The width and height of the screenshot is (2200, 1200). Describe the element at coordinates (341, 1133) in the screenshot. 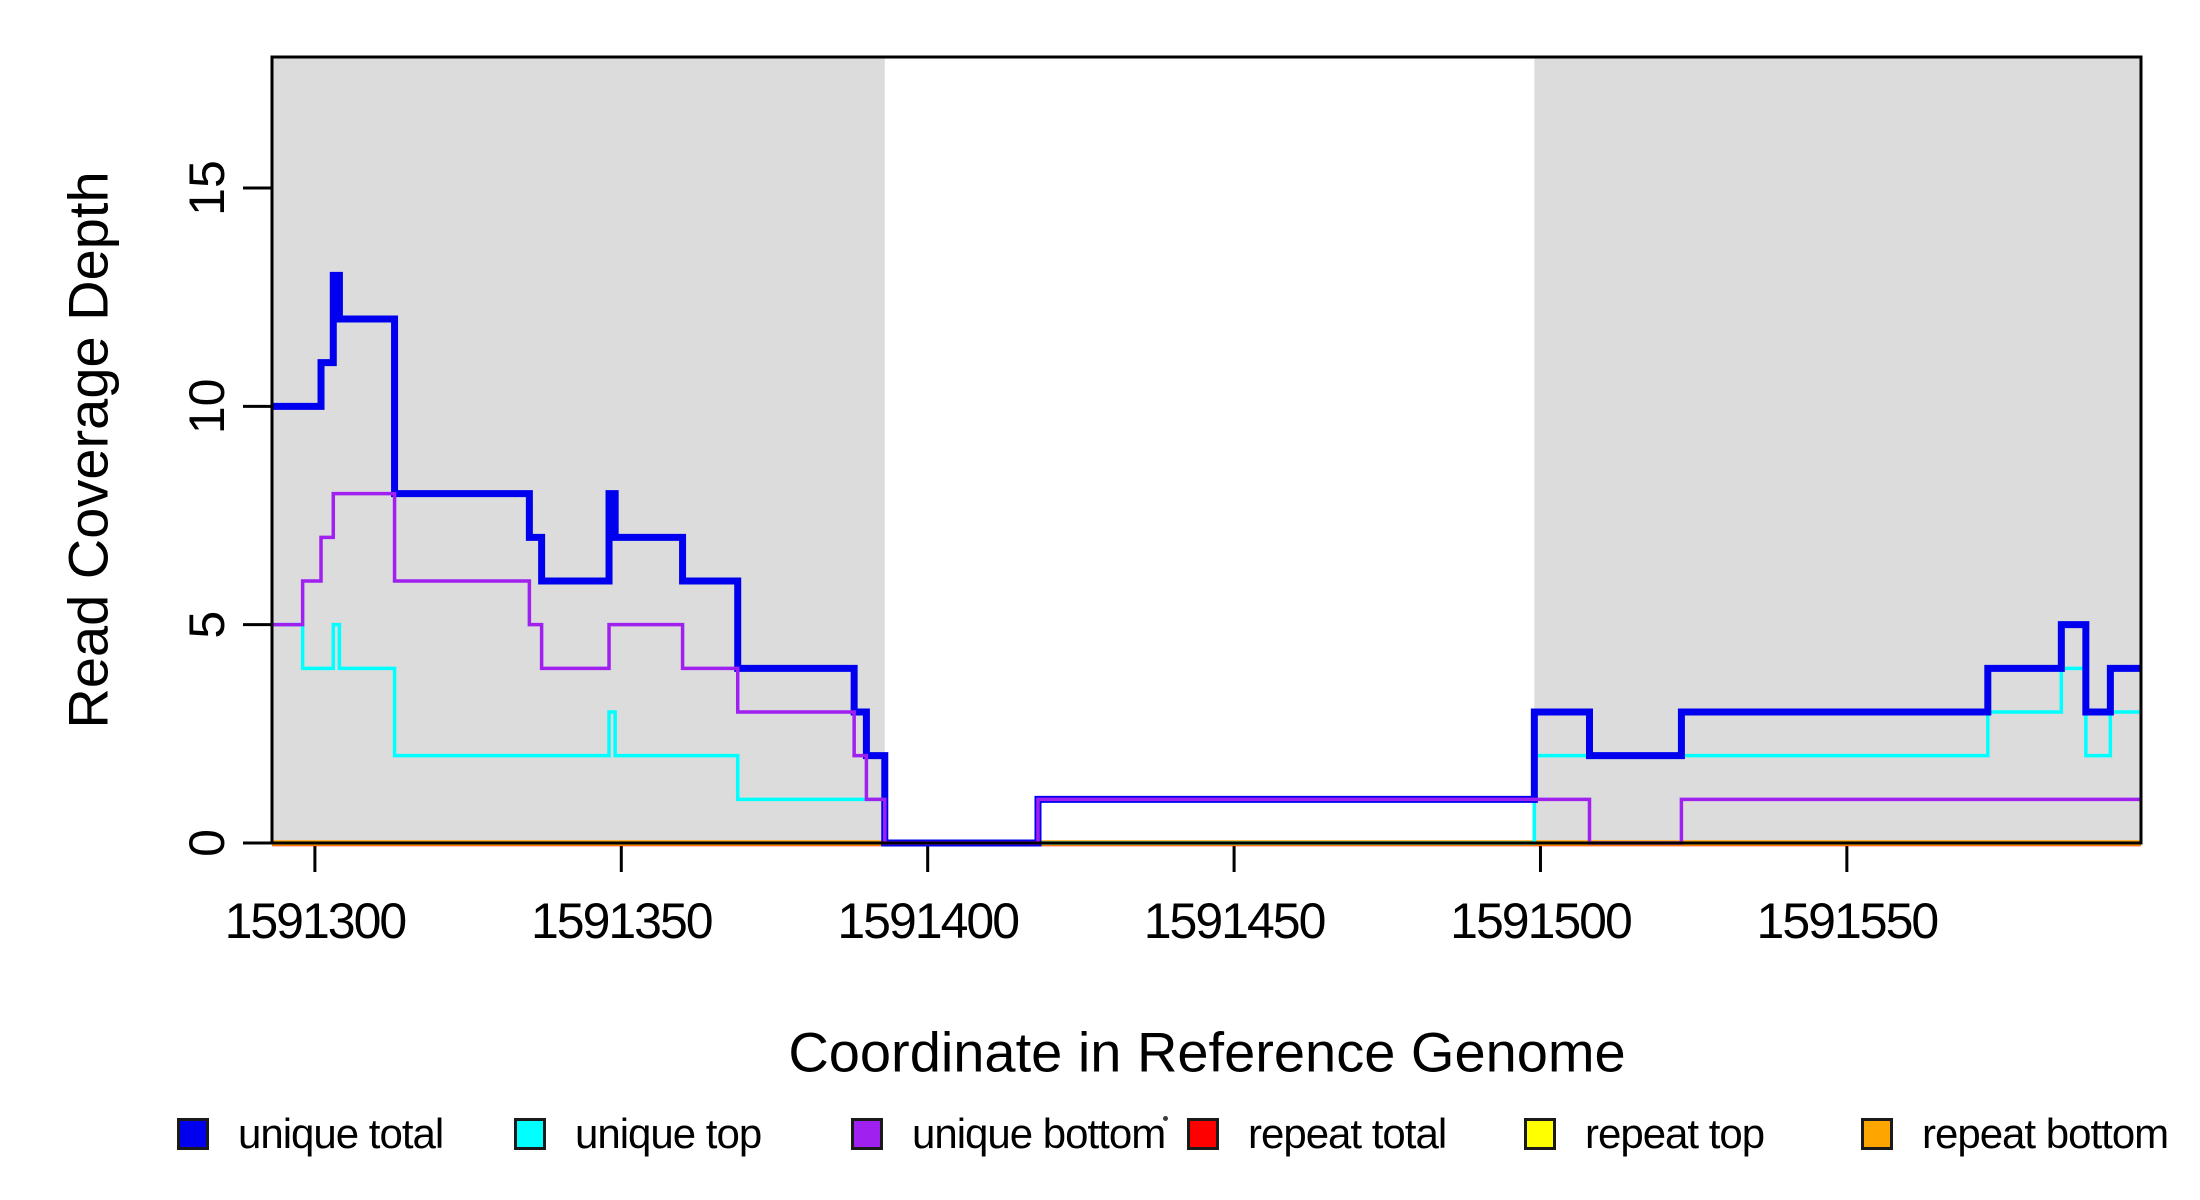

I see `legend-label: unique total` at that location.